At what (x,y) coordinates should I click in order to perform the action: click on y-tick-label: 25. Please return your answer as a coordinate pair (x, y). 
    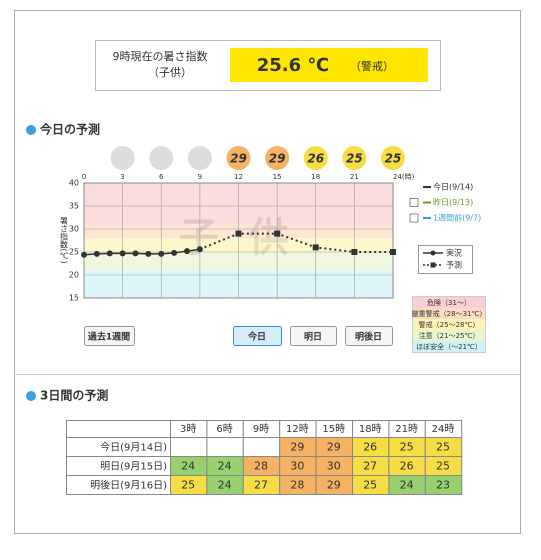
    Looking at the image, I should click on (74, 252).